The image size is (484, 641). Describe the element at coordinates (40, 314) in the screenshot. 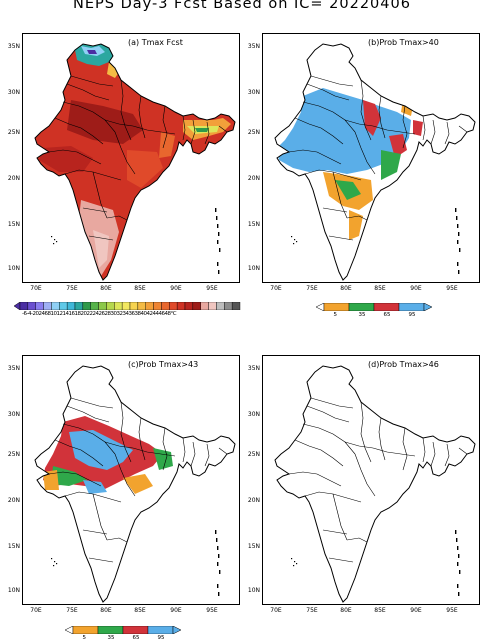

I see `tmax-colorbar-label: 2` at that location.